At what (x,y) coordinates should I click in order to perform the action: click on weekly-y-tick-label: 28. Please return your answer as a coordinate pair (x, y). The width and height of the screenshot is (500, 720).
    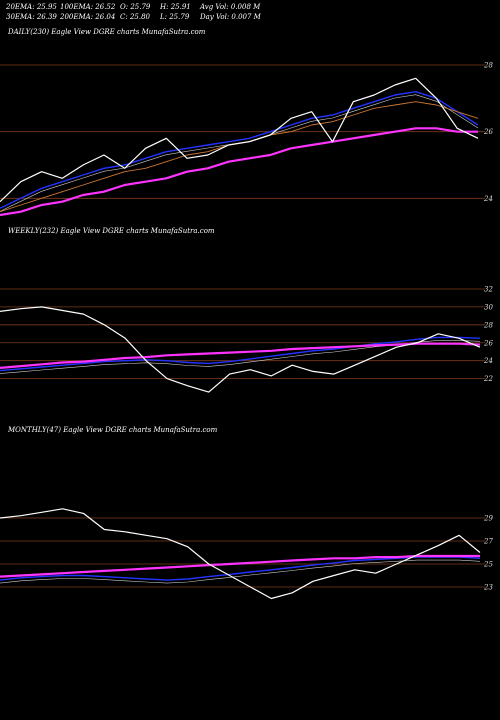
    Looking at the image, I should click on (488, 325).